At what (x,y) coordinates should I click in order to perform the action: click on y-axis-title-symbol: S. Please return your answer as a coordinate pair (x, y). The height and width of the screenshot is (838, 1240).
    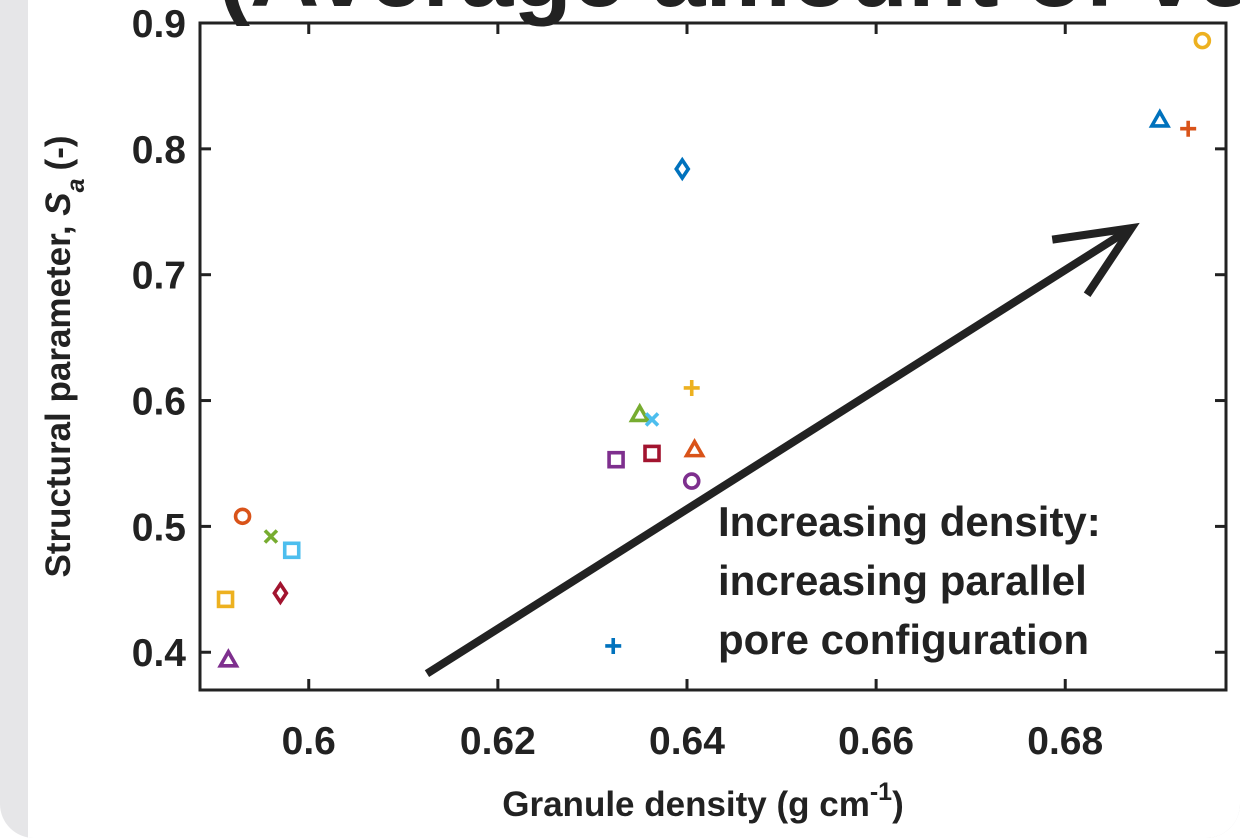
    Looking at the image, I should click on (58, 203).